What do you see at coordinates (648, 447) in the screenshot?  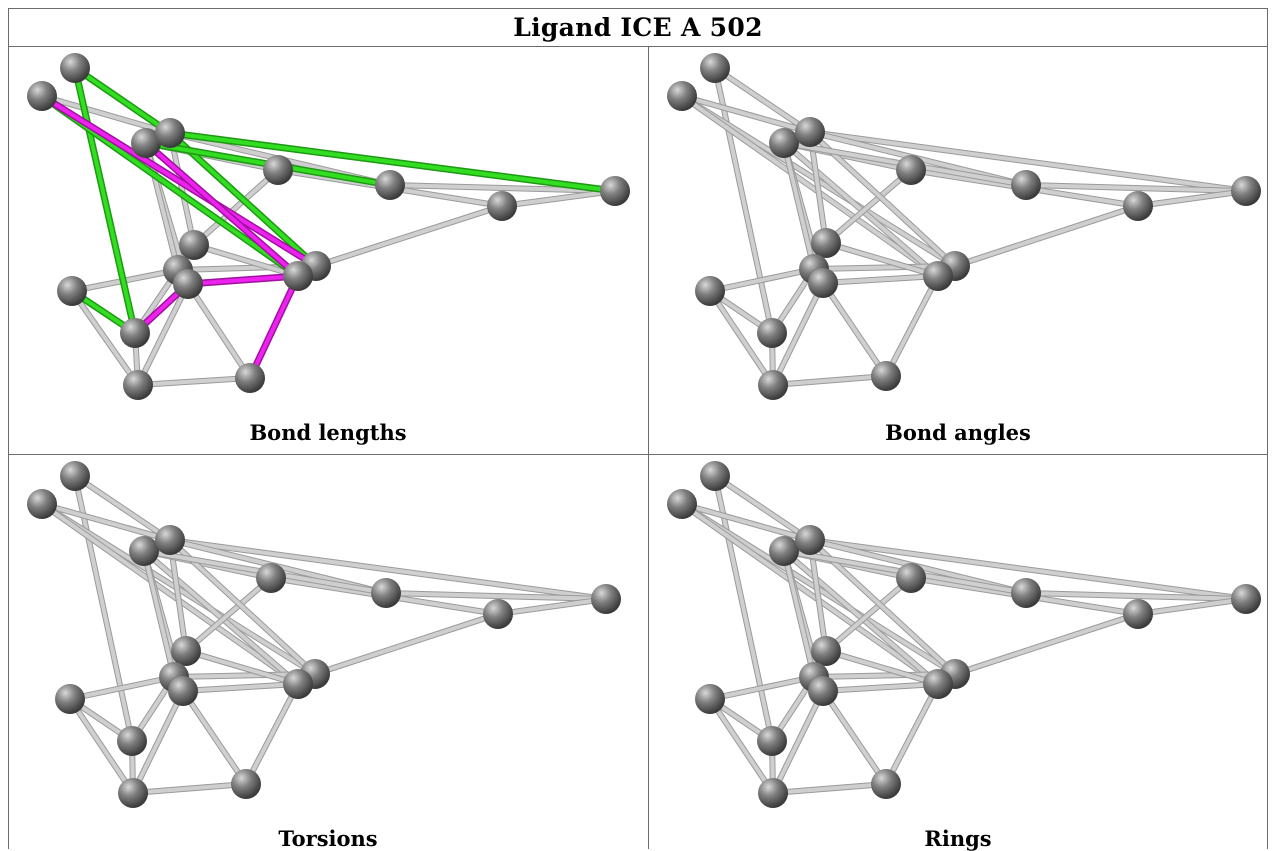 I see `column-divider` at bounding box center [648, 447].